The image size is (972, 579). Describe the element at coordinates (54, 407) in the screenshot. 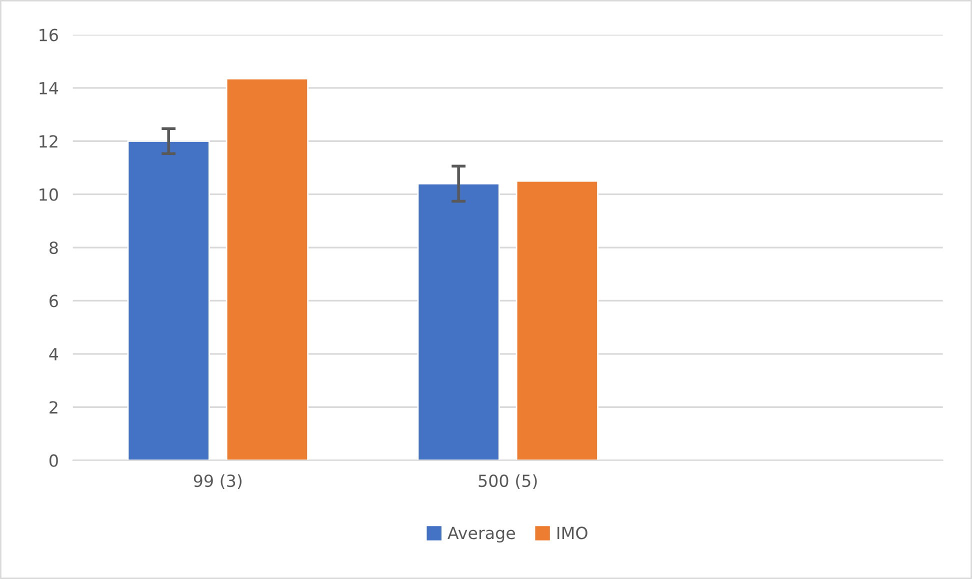

I see `y-tick-label: 2` at that location.